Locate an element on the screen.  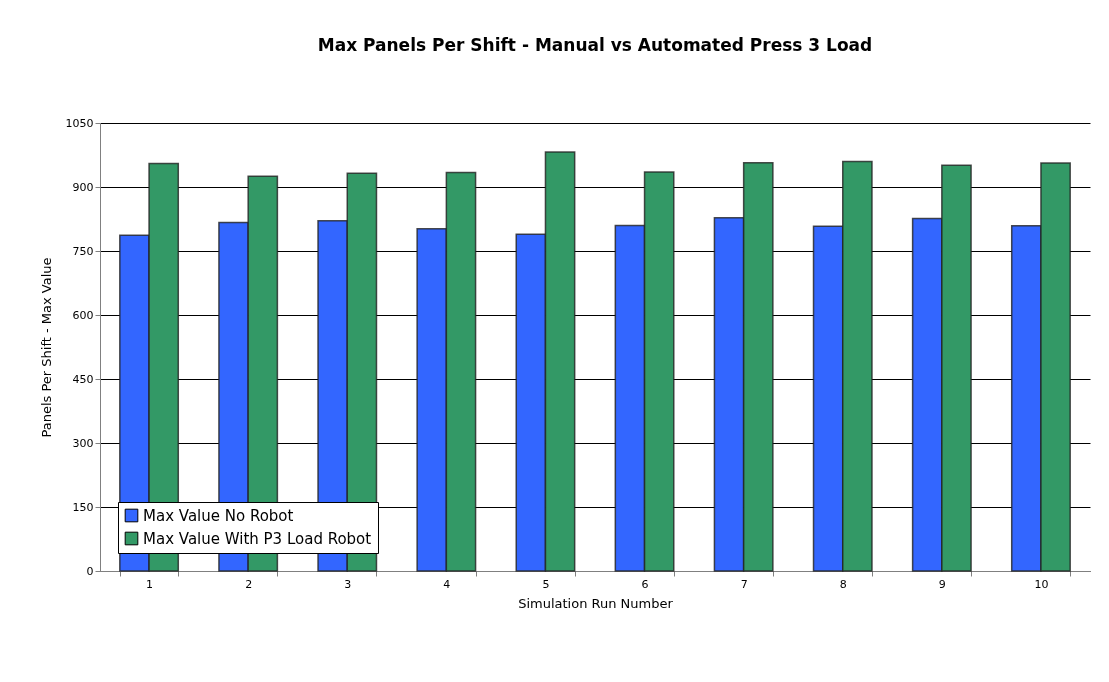
x-tick-label: 8 is located at coordinates (843, 584).